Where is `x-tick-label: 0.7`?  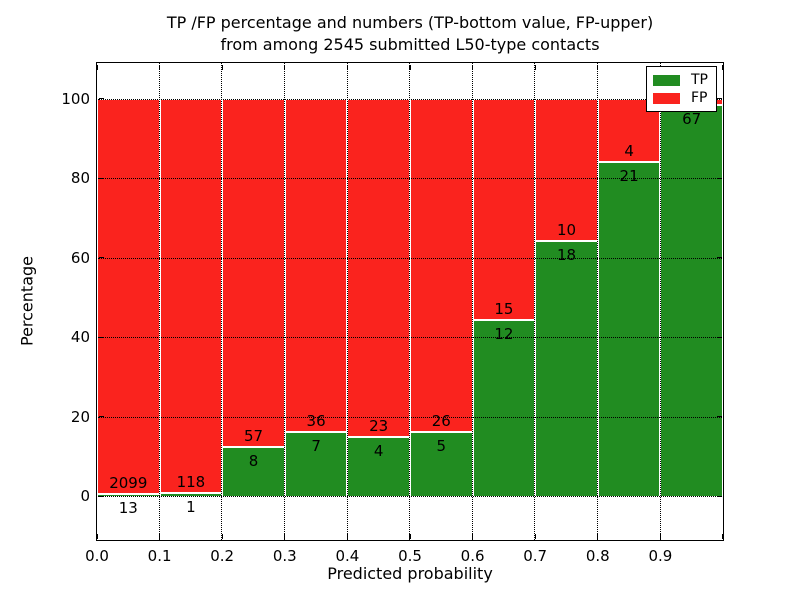 x-tick-label: 0.7 is located at coordinates (535, 556).